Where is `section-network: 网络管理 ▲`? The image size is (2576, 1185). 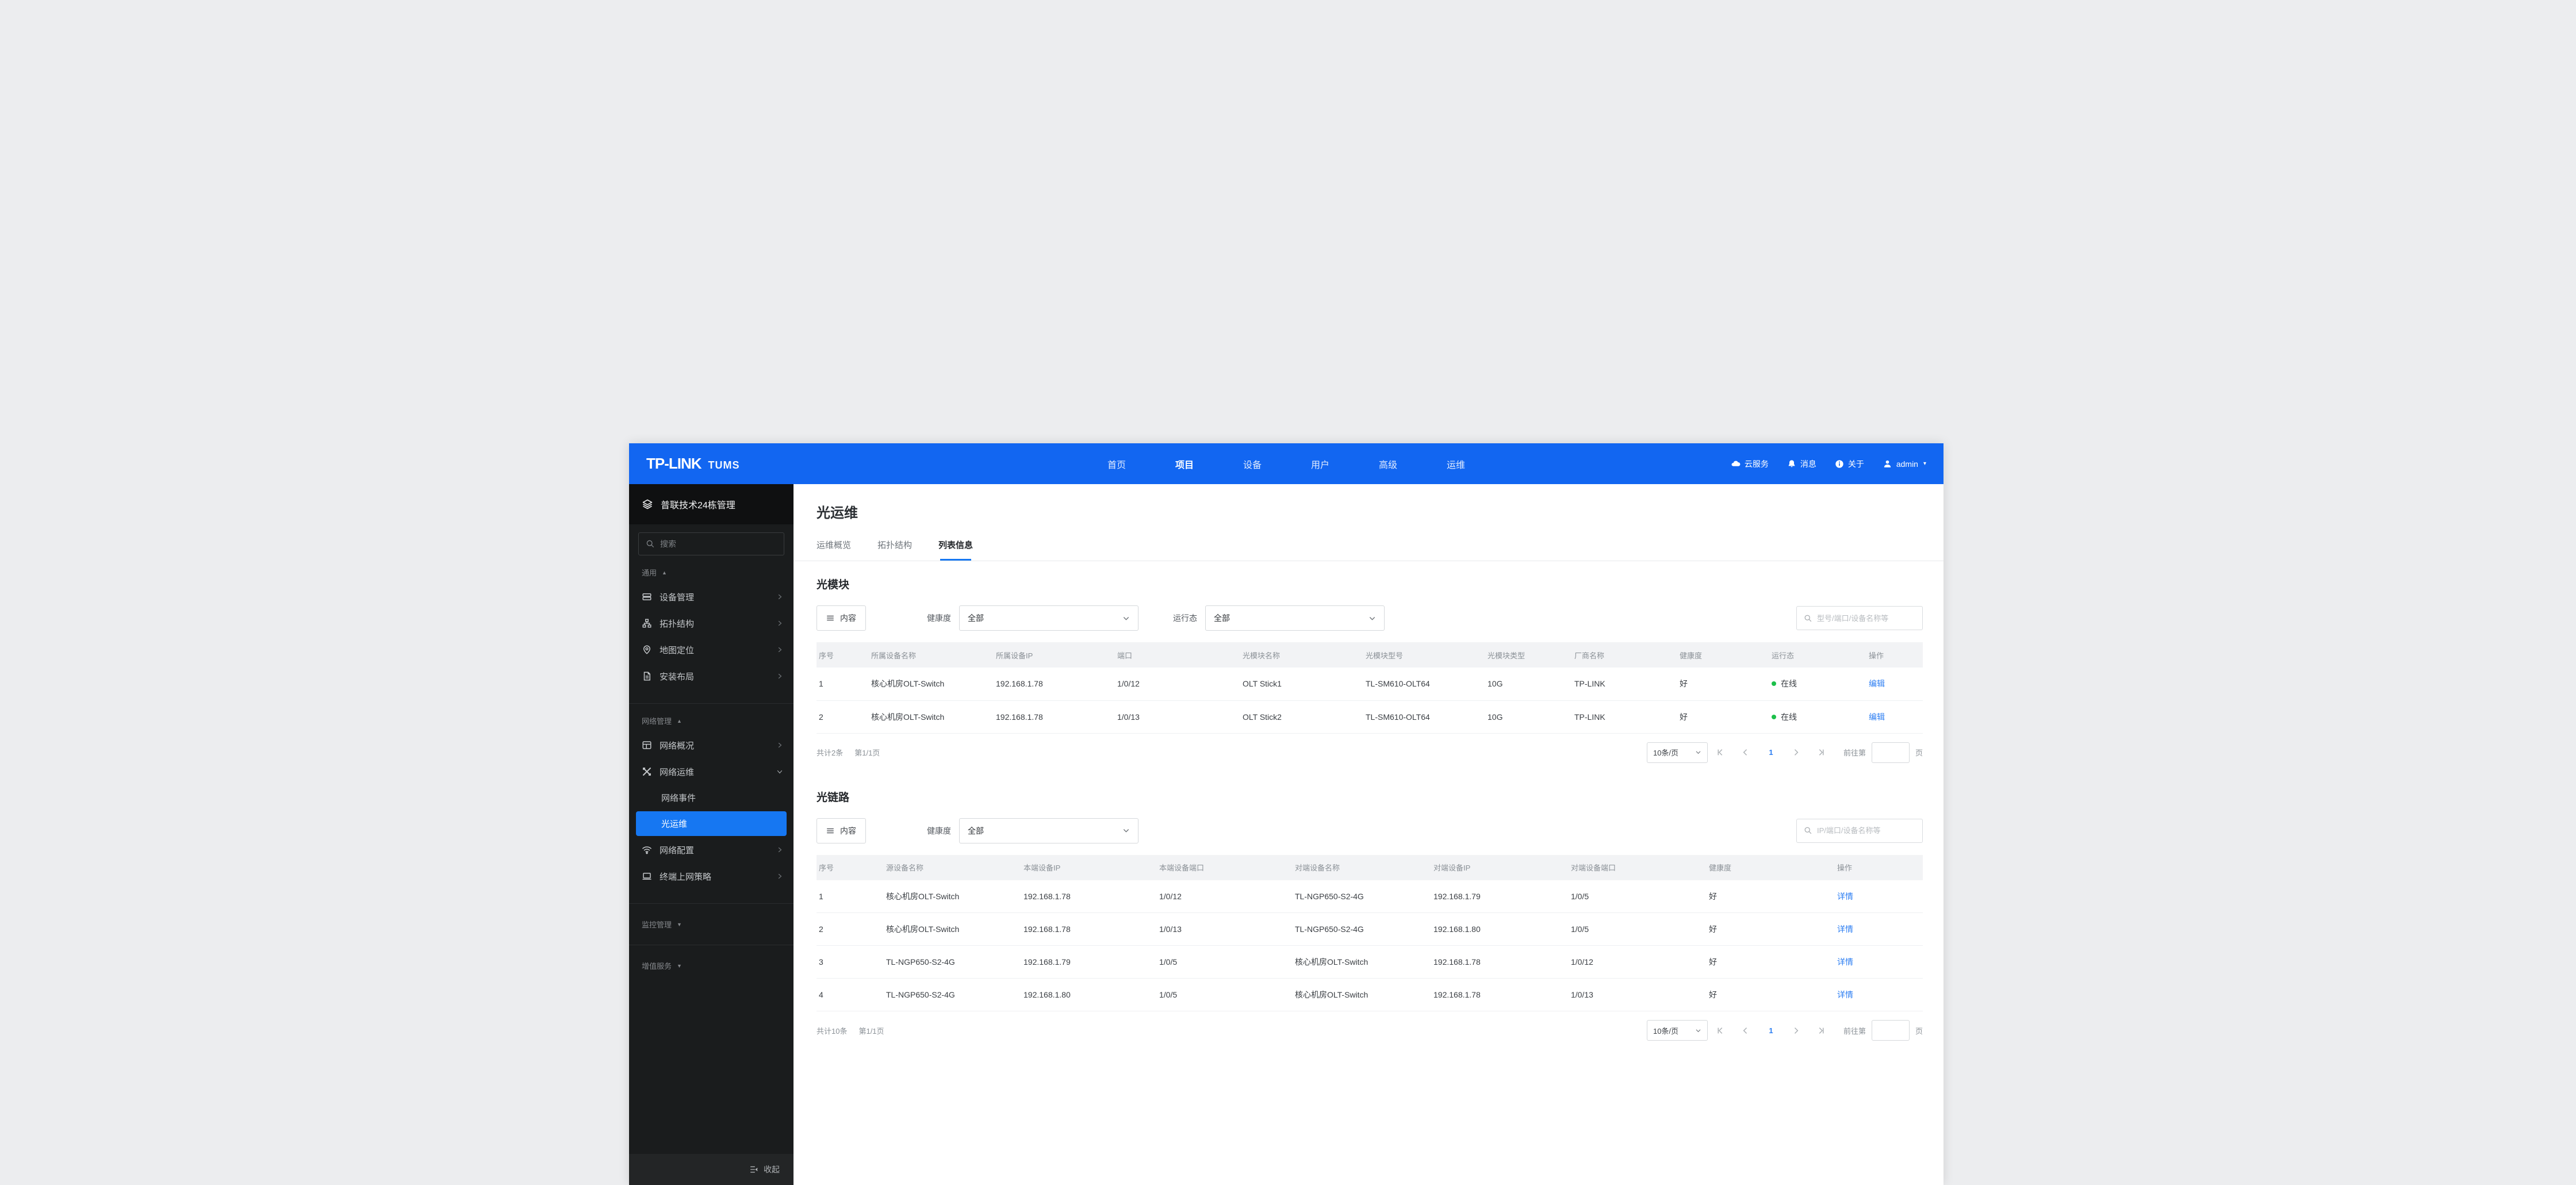 section-network: 网络管理 ▲ is located at coordinates (711, 718).